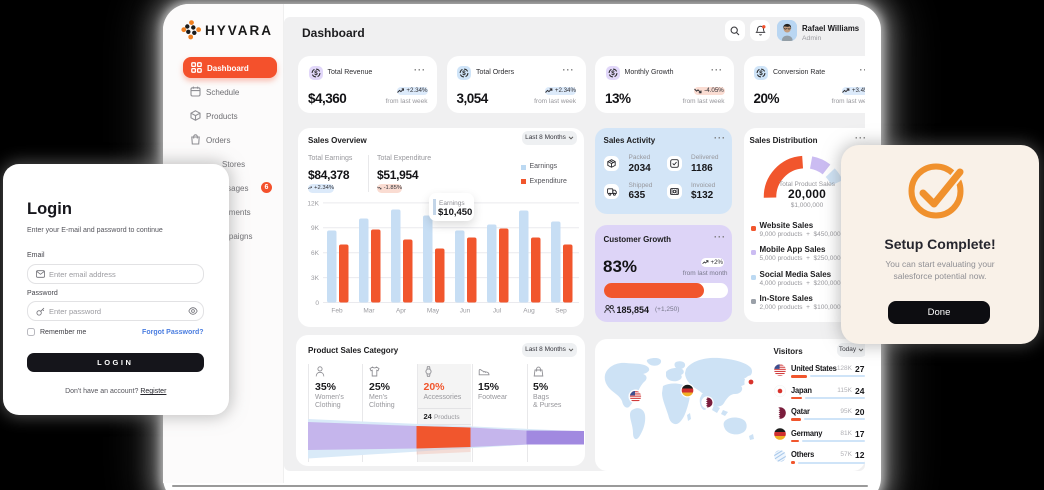  What do you see at coordinates (315, 278) in the screenshot?
I see `svg-text: 3K` at bounding box center [315, 278].